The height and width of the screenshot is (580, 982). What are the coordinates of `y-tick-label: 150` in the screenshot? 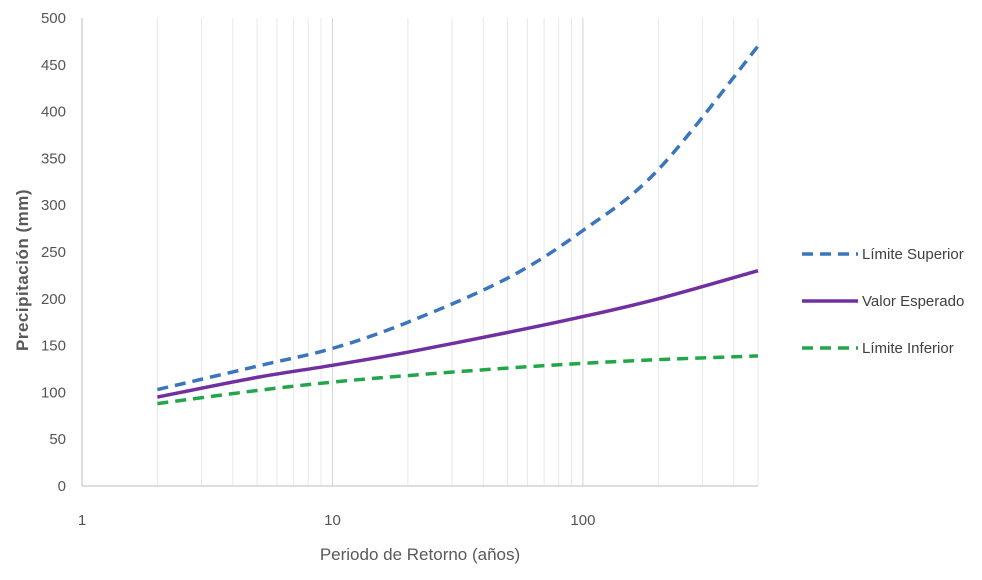 It's located at (53, 346).